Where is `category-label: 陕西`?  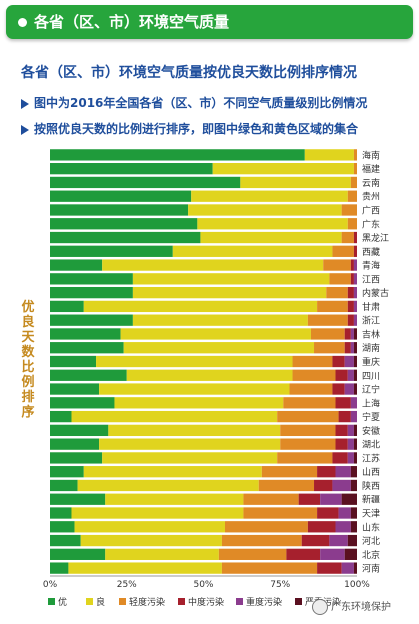 category-label: 陕西 is located at coordinates (371, 486).